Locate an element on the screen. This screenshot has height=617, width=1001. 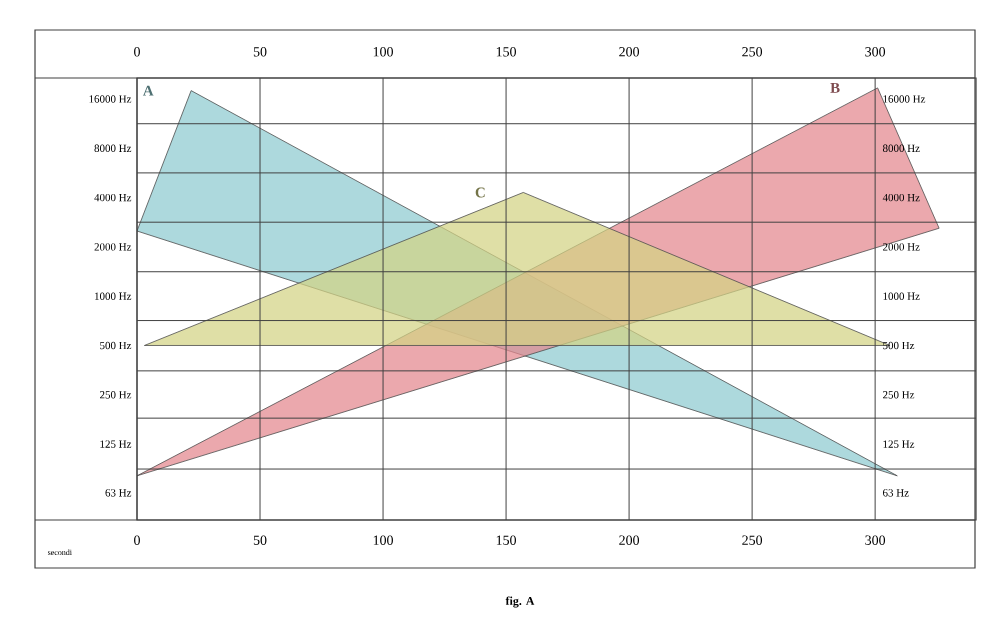
text: 2000 Hz is located at coordinates (901, 247).